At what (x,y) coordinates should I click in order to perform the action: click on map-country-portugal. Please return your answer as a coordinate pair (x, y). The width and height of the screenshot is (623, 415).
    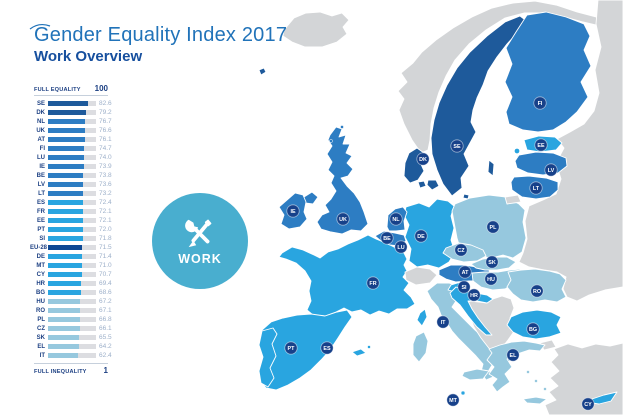
    Looking at the image, I should click on (268, 357).